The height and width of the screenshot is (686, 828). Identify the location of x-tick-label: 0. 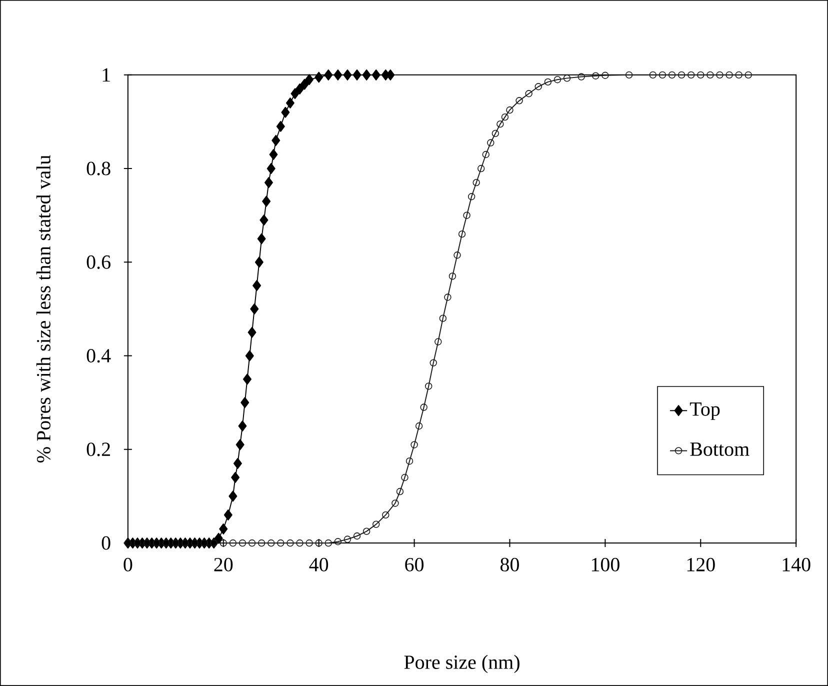
(128, 565).